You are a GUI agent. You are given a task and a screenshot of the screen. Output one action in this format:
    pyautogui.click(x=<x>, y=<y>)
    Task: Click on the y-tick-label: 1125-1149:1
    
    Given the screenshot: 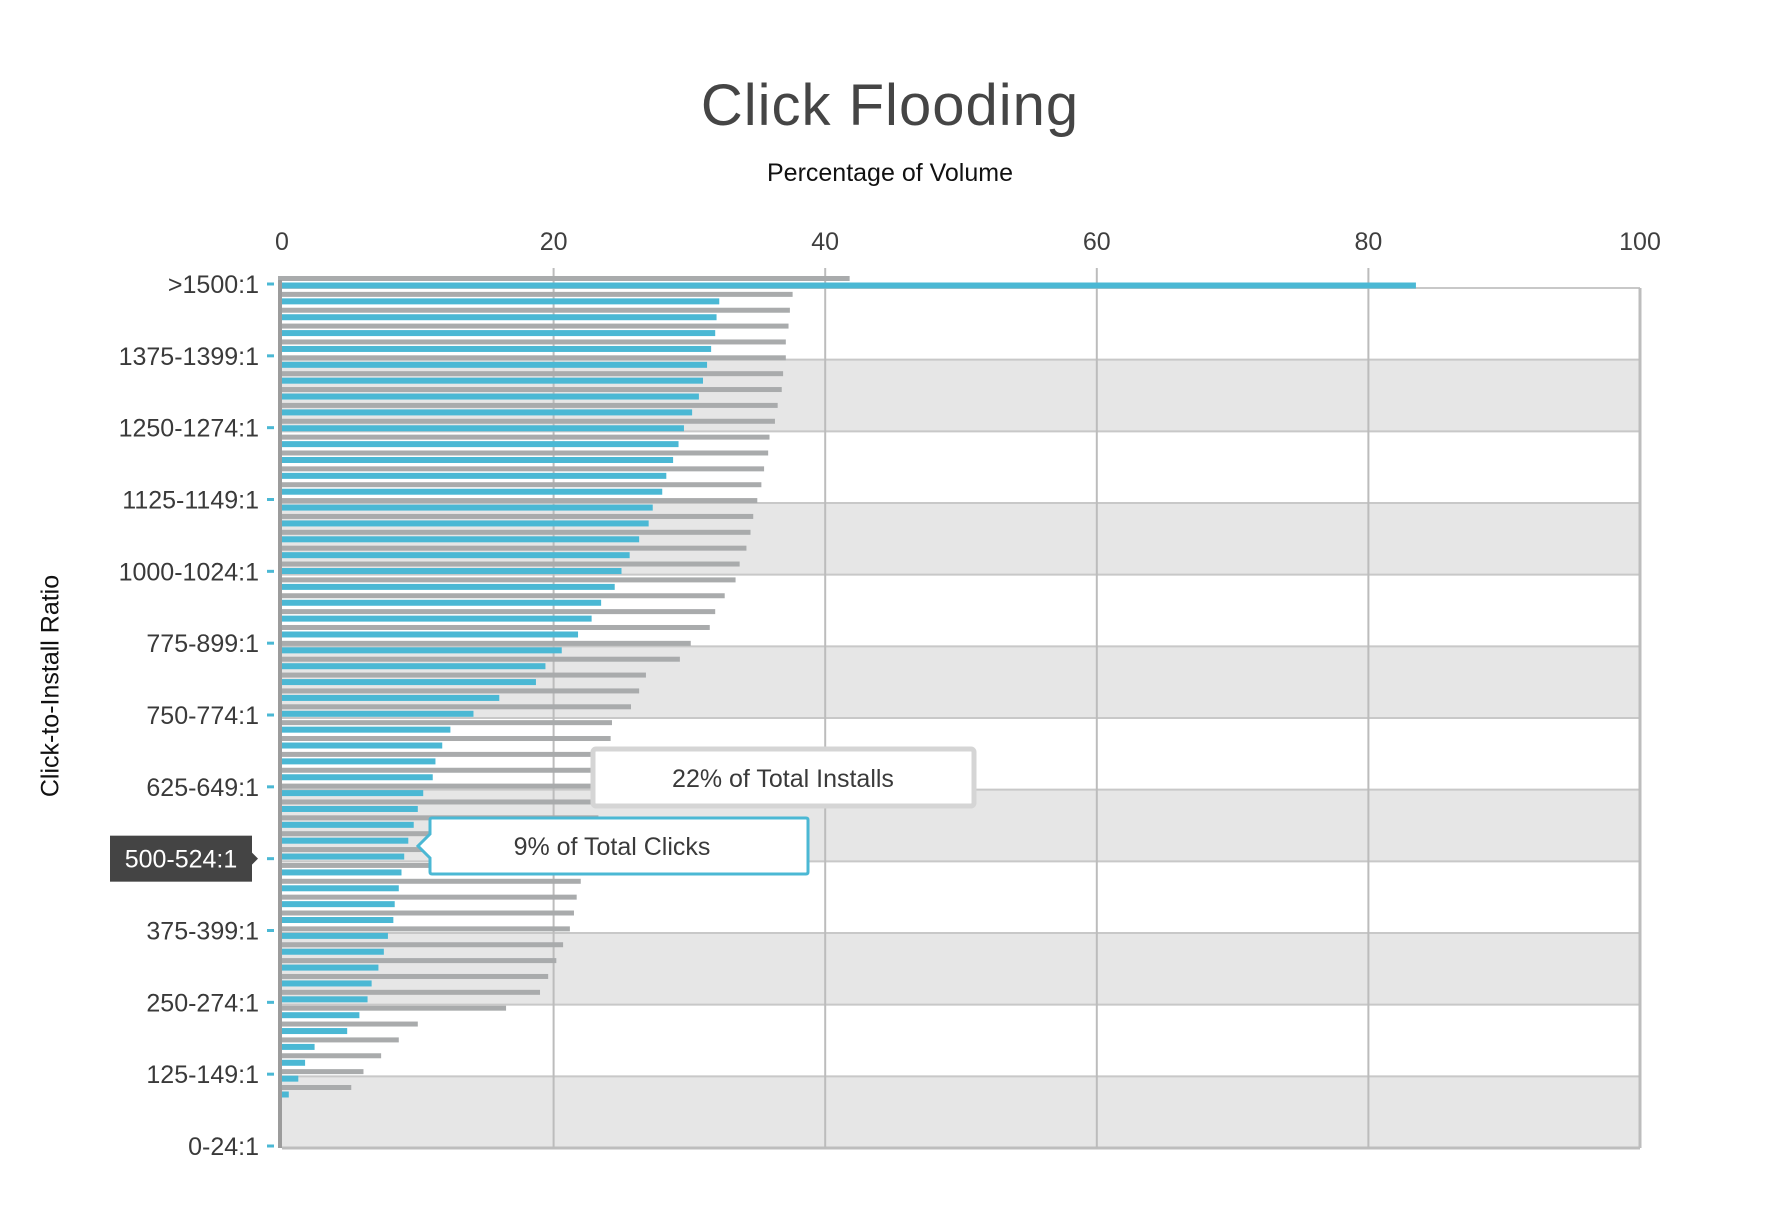 What is the action you would take?
    pyautogui.click(x=190, y=501)
    